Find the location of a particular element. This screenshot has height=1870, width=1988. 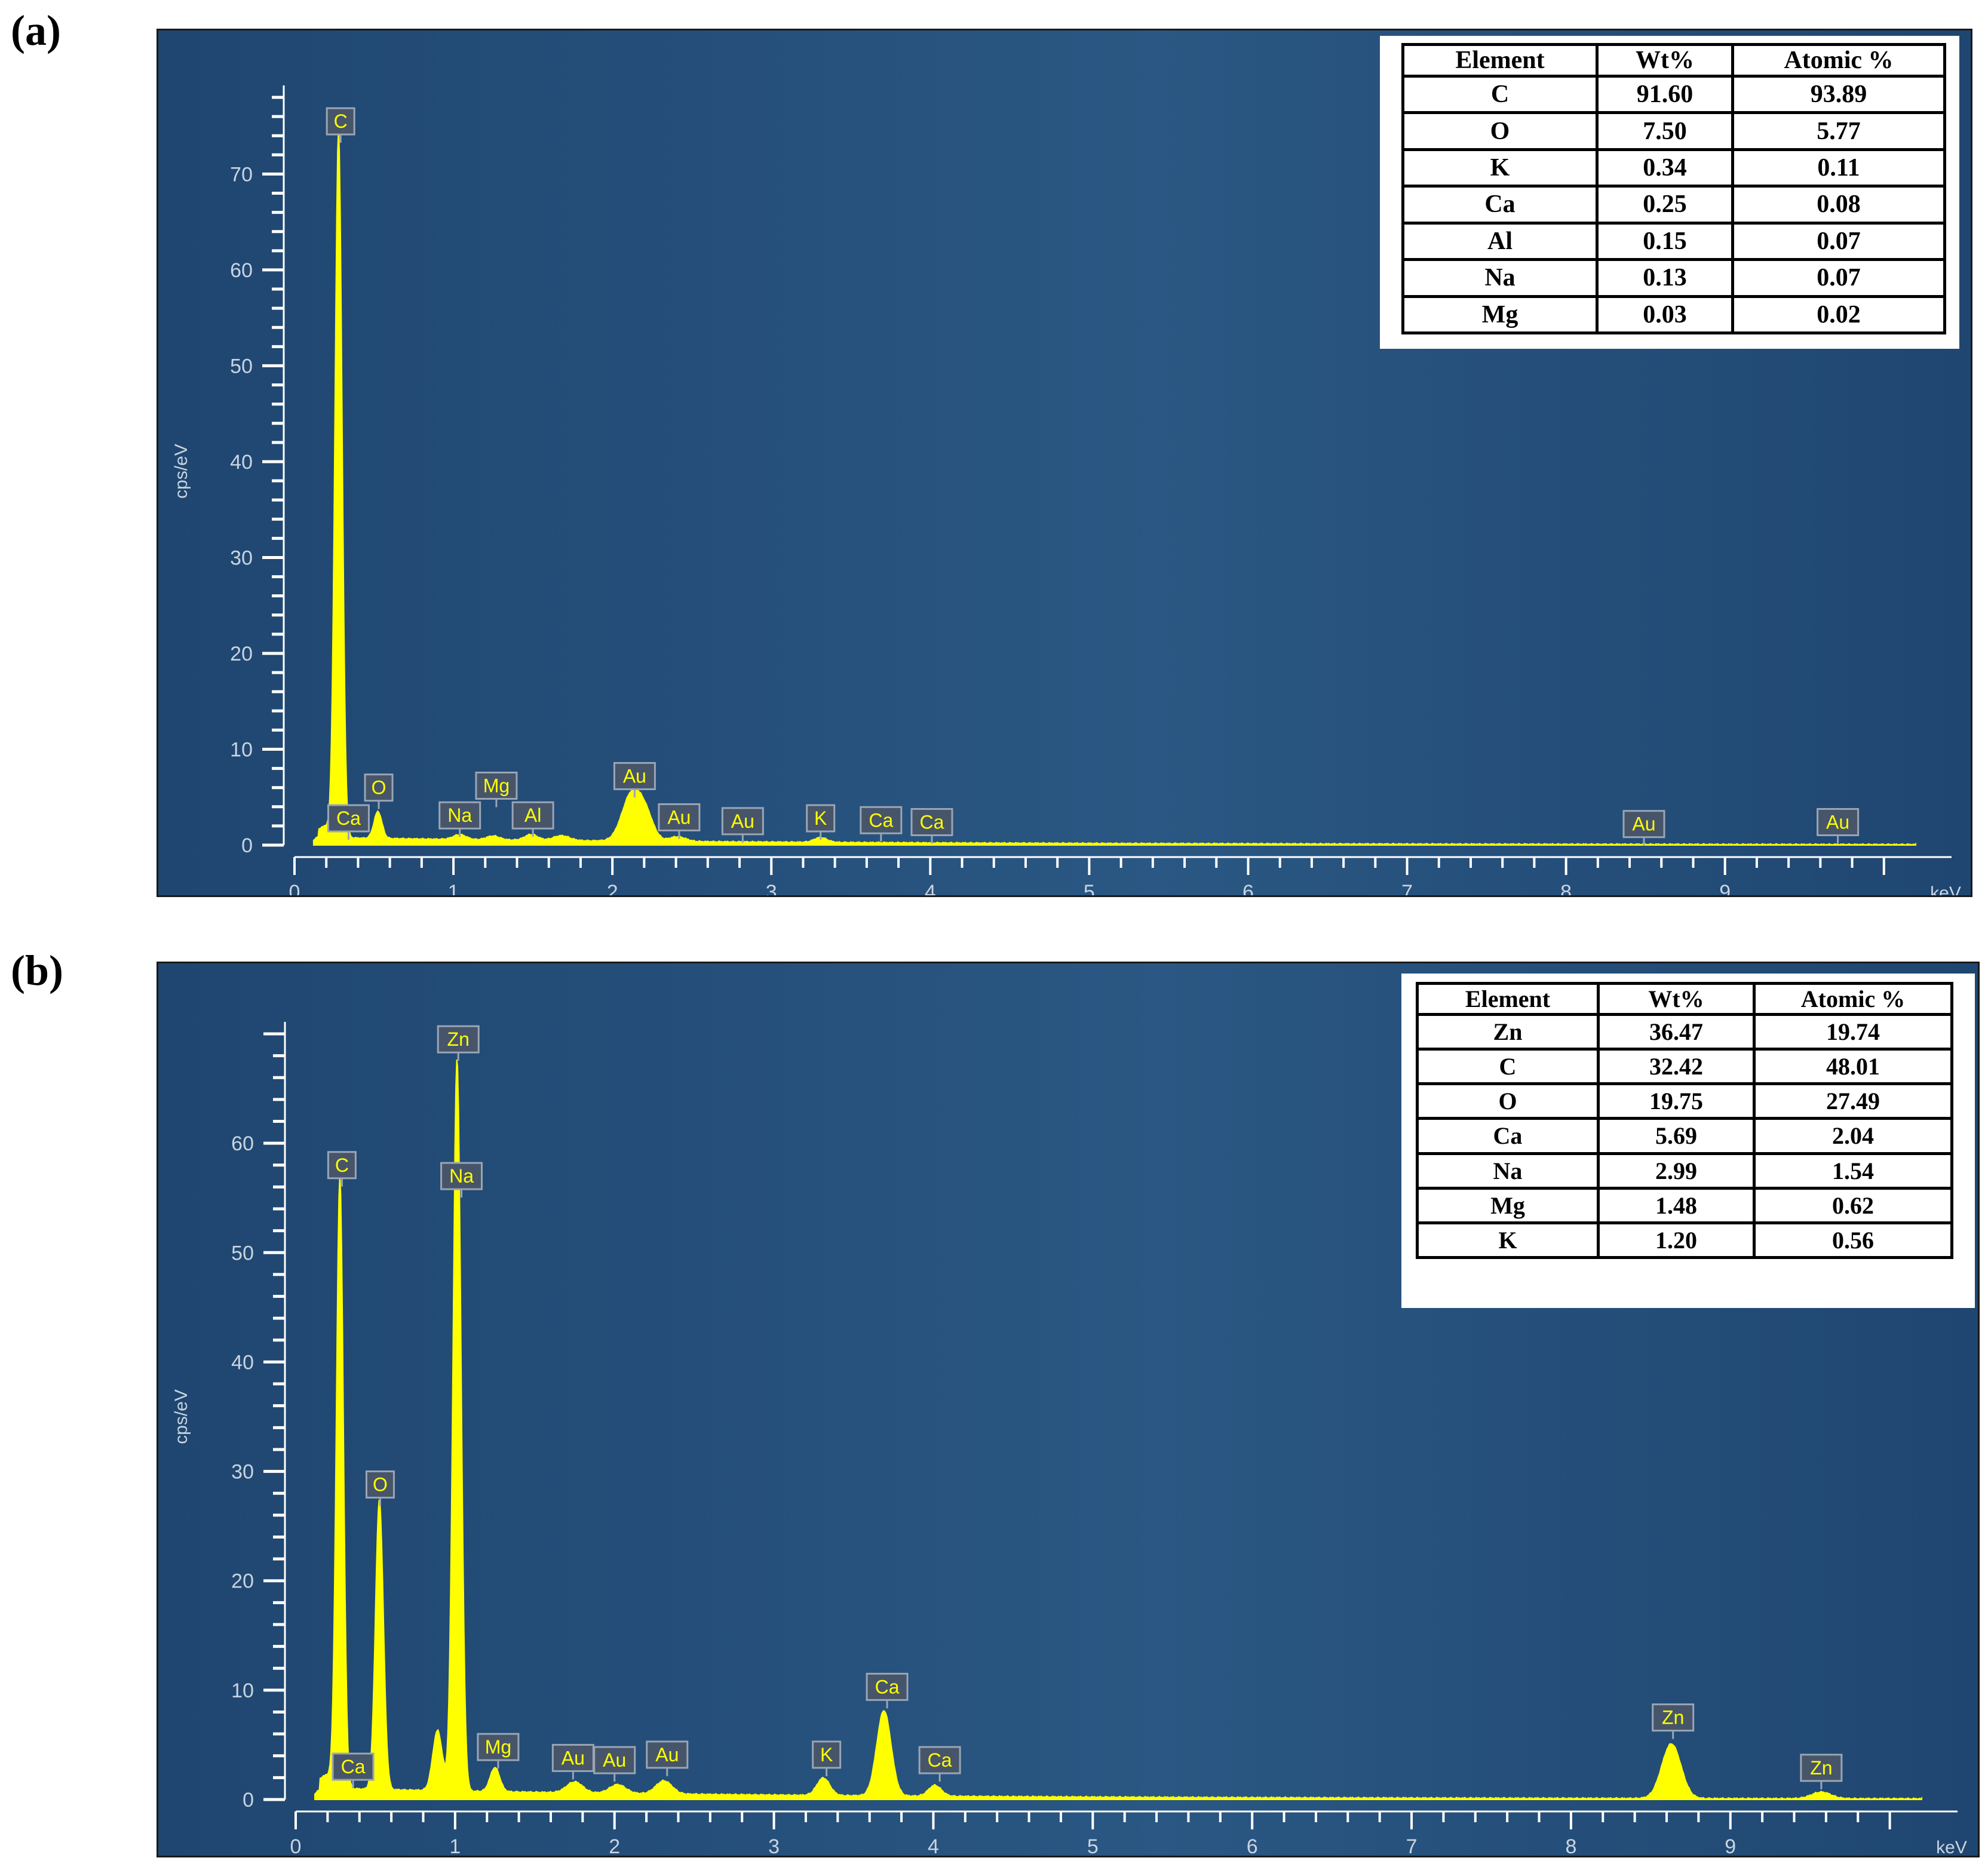

panel-b-label: (b) is located at coordinates (37, 971).